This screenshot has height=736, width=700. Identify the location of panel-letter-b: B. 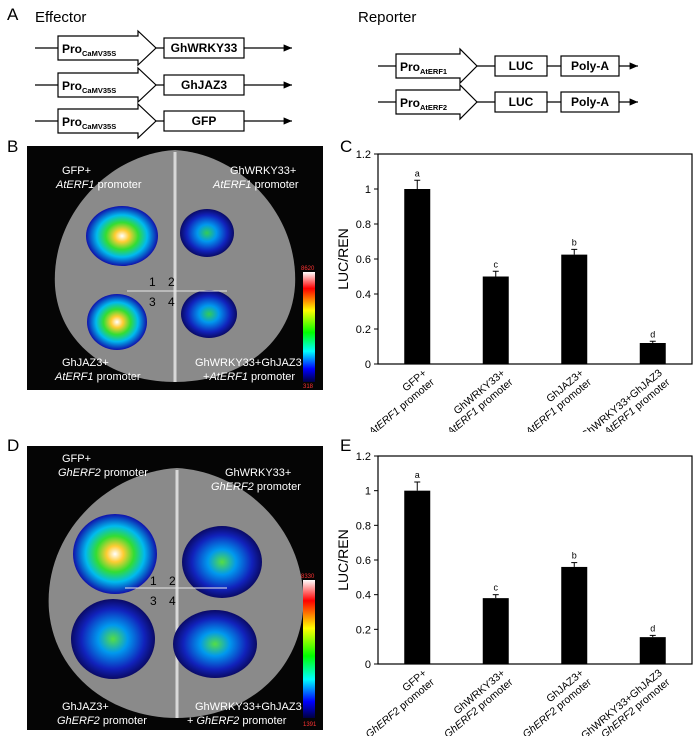
(13, 146).